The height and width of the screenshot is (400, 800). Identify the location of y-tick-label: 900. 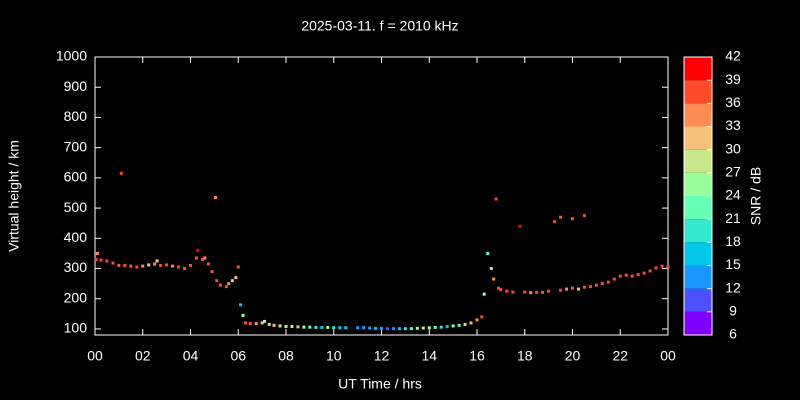
(76, 86).